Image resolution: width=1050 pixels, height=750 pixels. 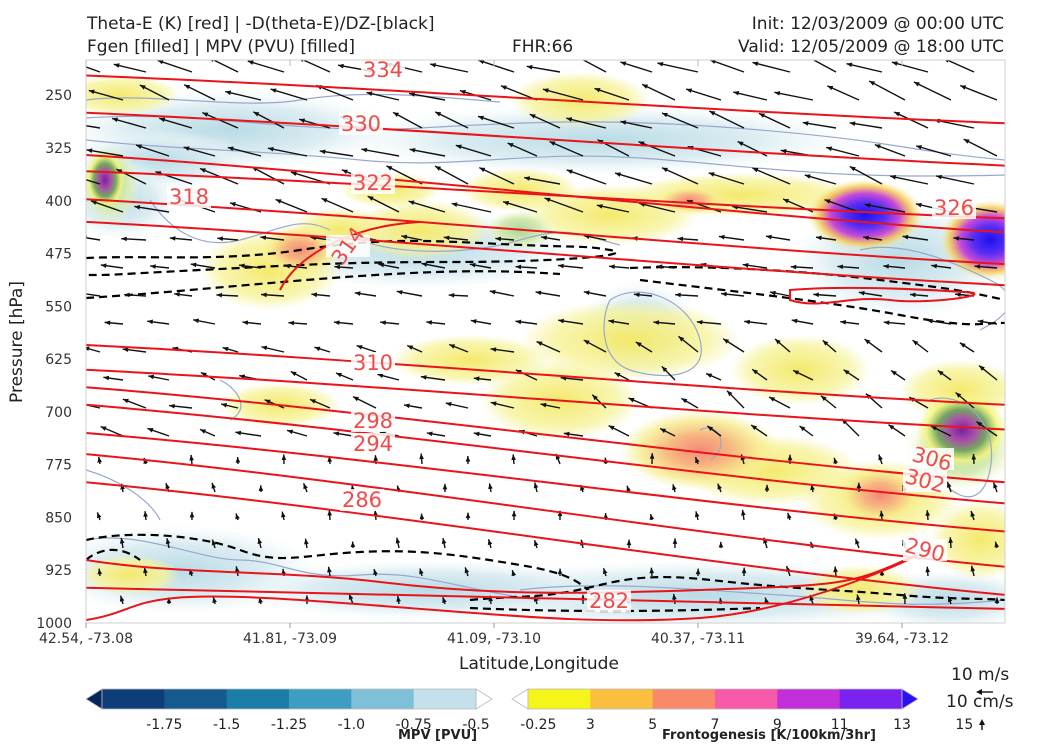 I want to click on contour-label: 310, so click(x=373, y=363).